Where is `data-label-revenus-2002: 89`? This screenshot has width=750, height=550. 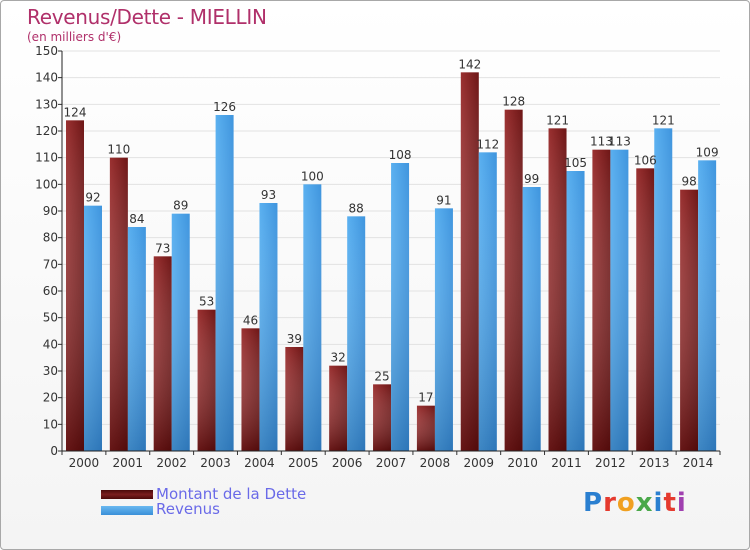
data-label-revenus-2002: 89 is located at coordinates (180, 206).